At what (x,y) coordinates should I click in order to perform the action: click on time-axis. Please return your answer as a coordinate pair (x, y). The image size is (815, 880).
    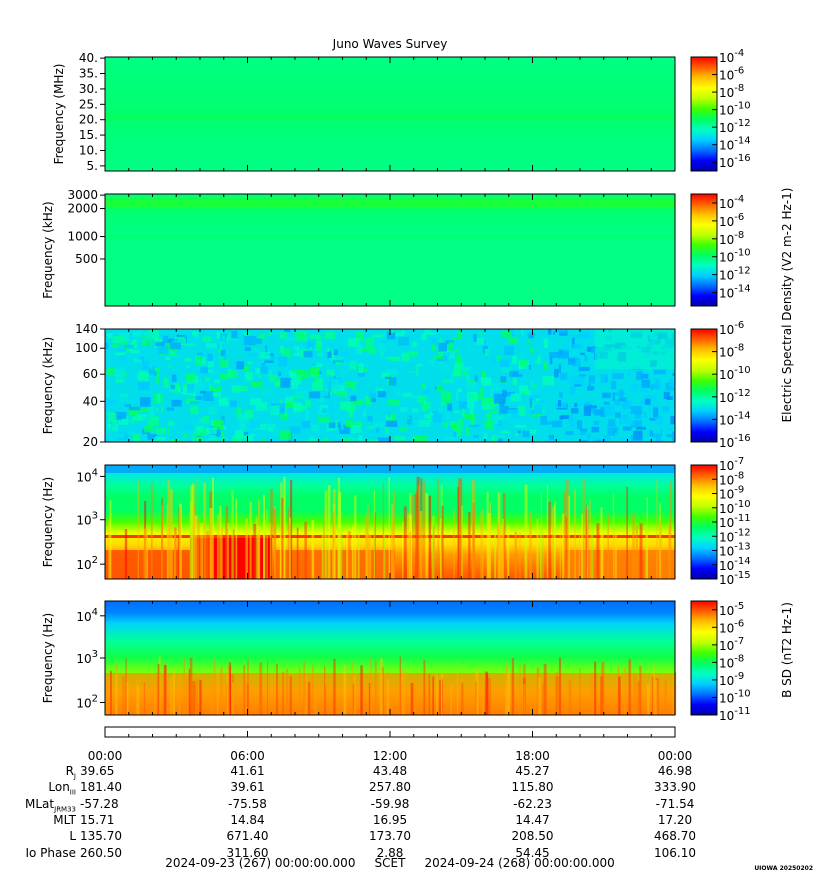
    Looking at the image, I should click on (390, 732).